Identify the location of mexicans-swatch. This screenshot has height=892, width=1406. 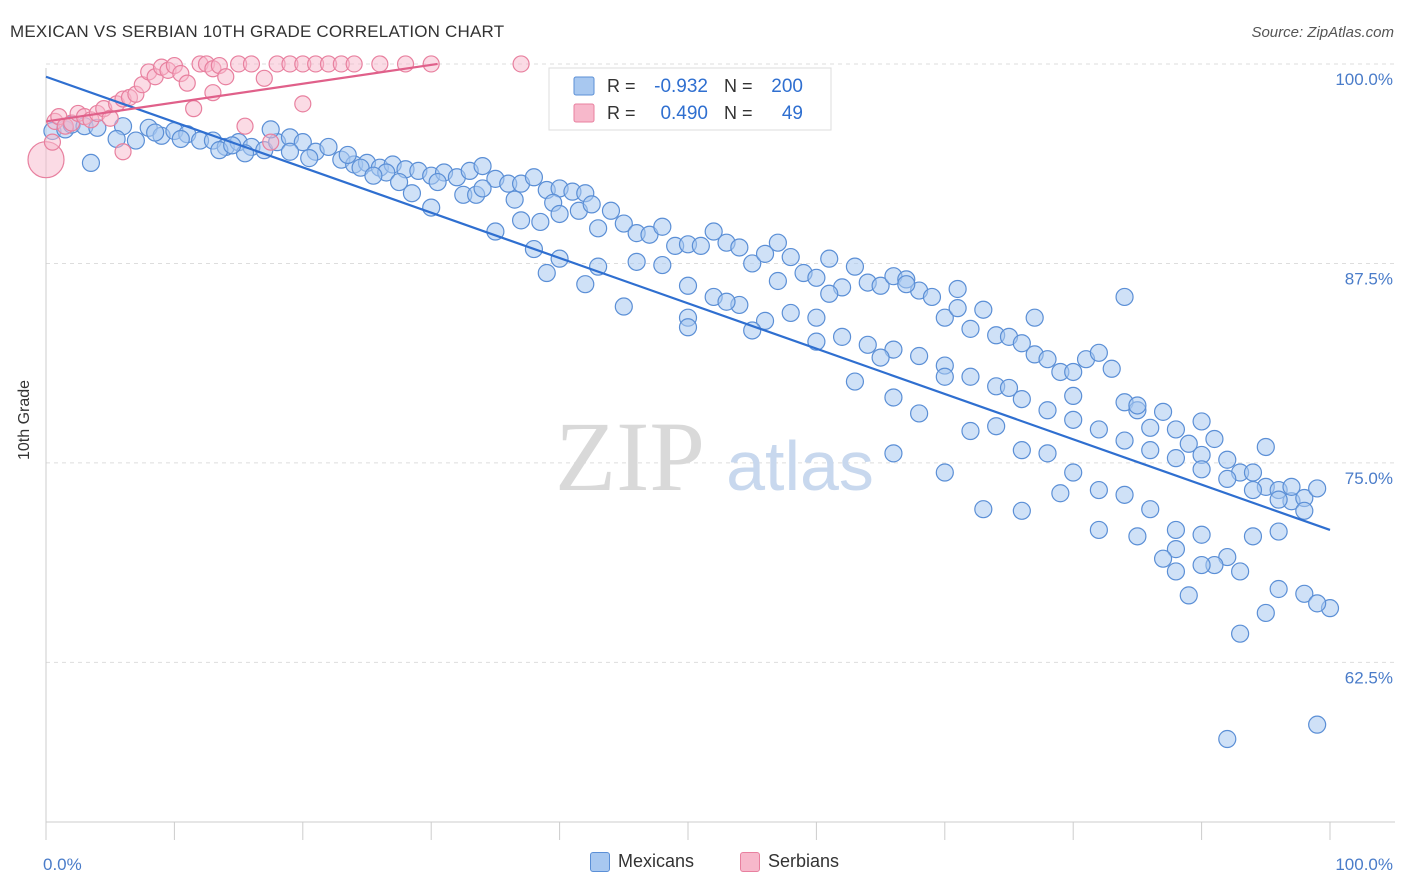
(600, 861).